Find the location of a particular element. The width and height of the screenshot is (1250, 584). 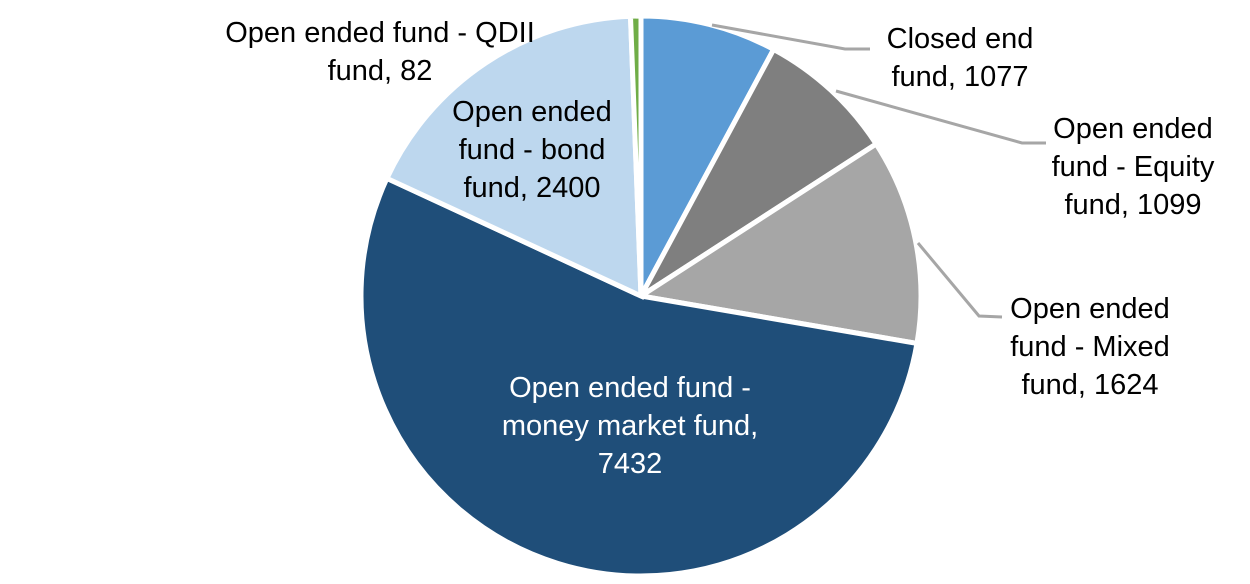

label-bond-fund: Open ended fund - bond fund, 2400 is located at coordinates (532, 150).